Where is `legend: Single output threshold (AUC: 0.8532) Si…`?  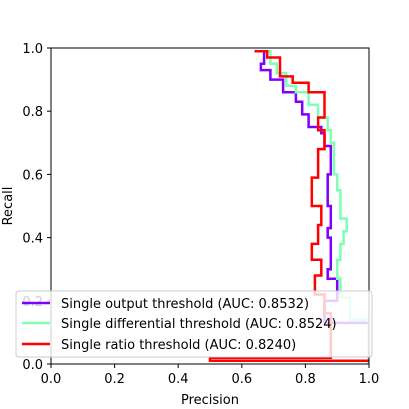
legend: Single output threshold (AUC: 0.8532) Si… is located at coordinates (194, 324).